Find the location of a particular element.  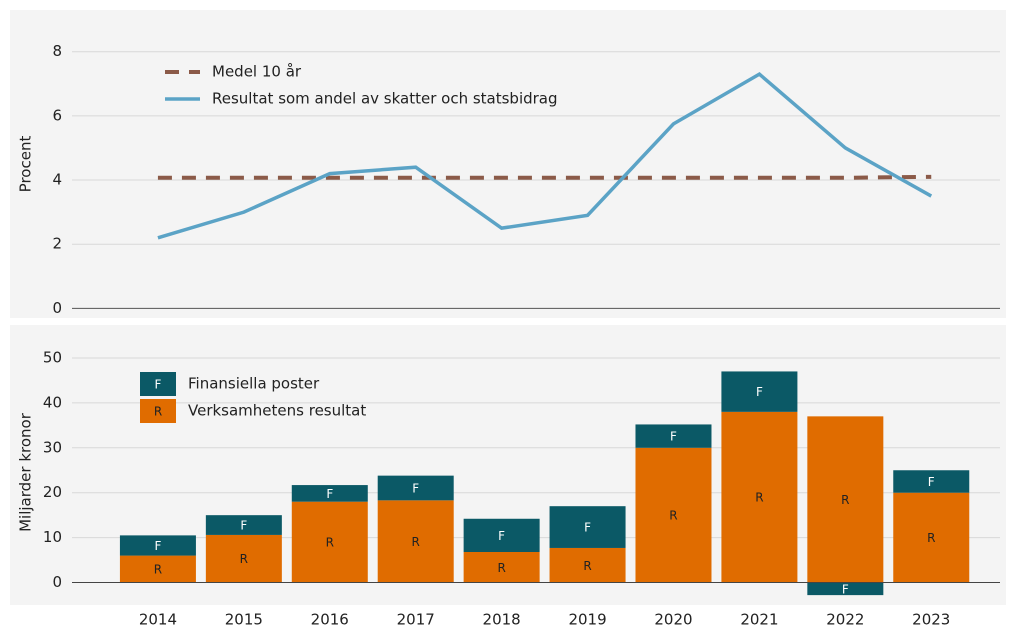

x-tick-label: 2019 is located at coordinates (587, 620).